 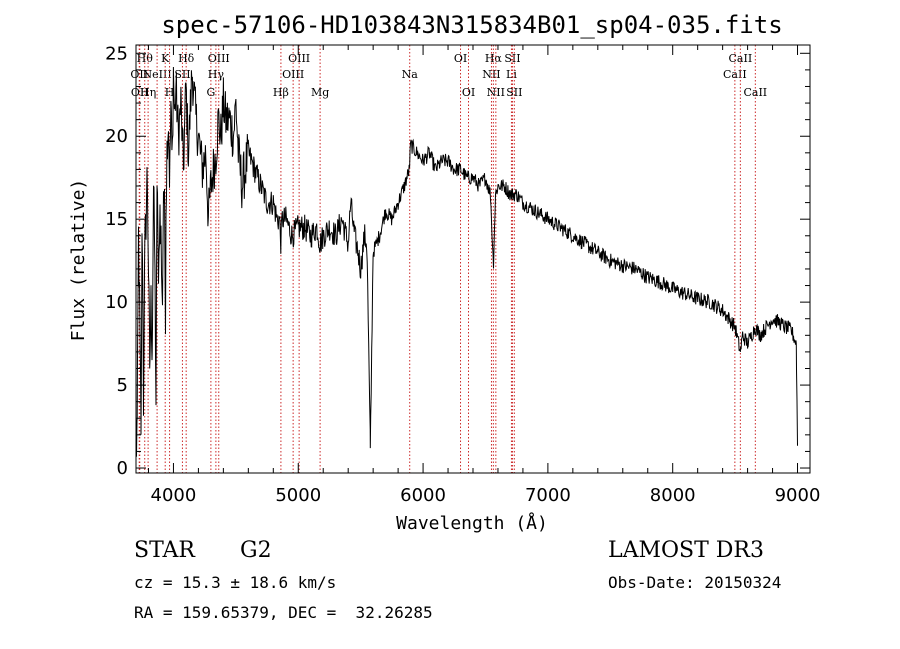 What do you see at coordinates (468, 92) in the screenshot?
I see `marker-label-18: OI` at bounding box center [468, 92].